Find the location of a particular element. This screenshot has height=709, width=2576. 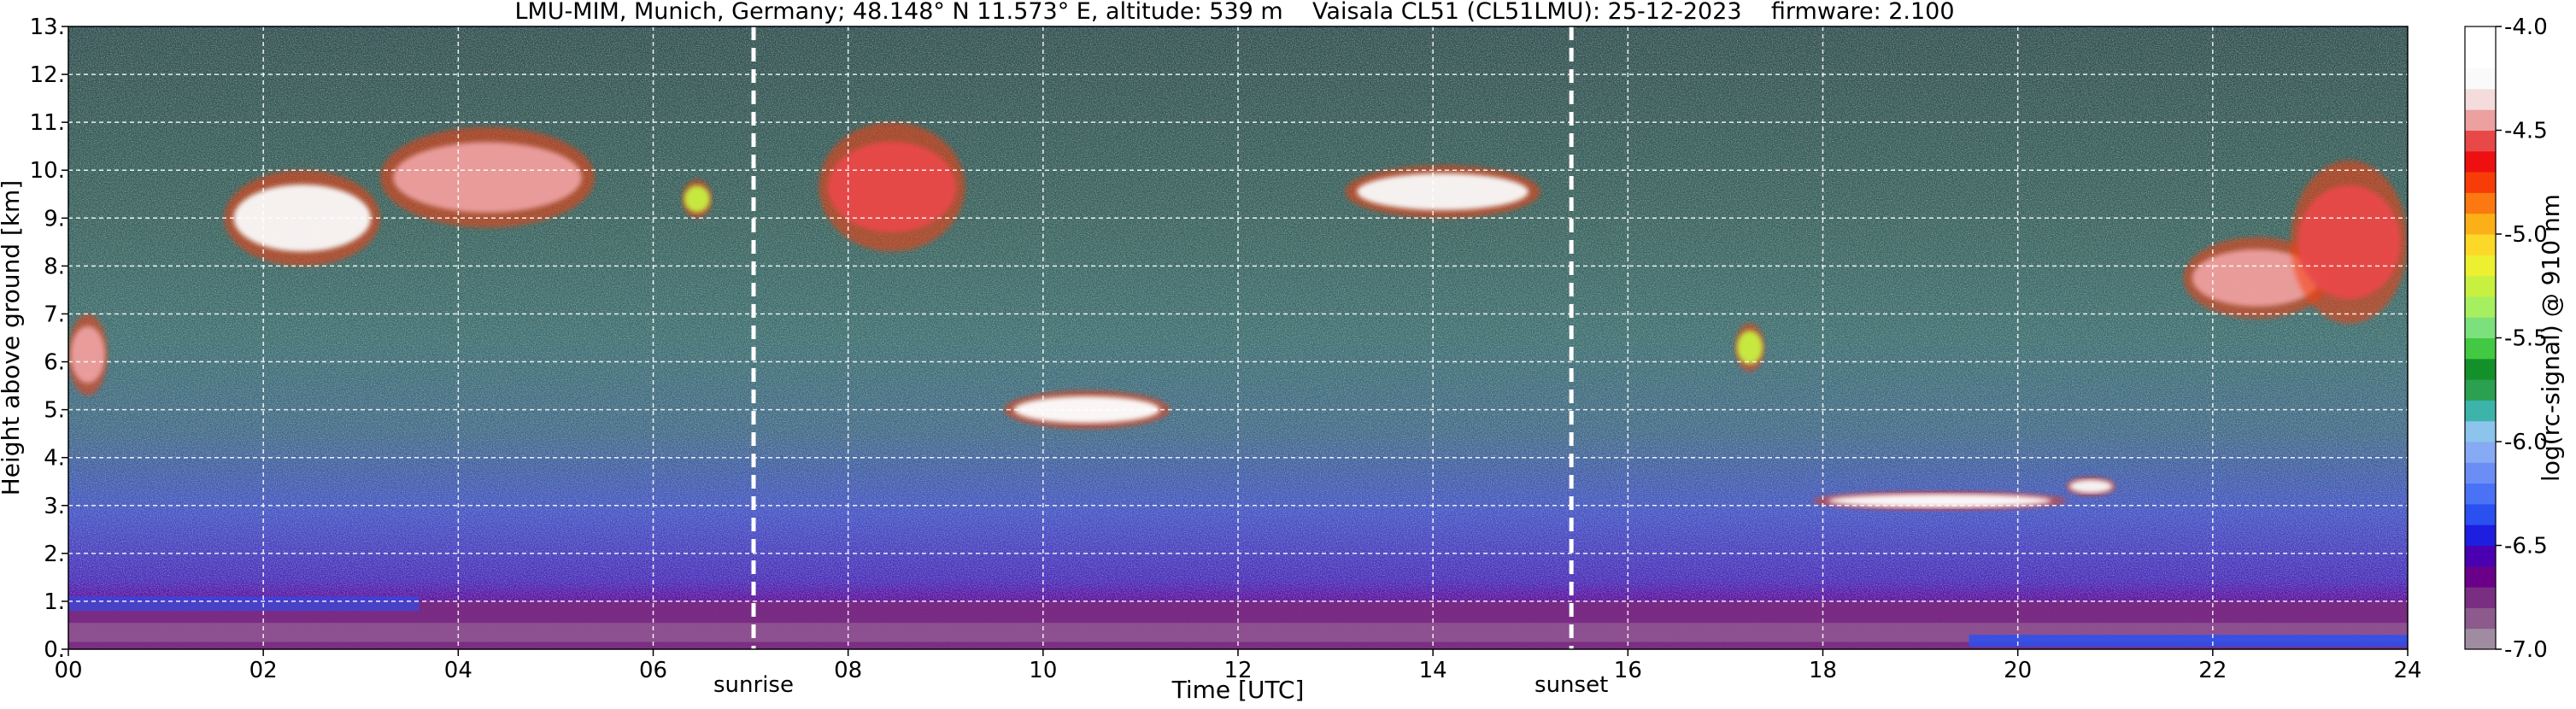

x-tick-label: 00 is located at coordinates (68, 670).